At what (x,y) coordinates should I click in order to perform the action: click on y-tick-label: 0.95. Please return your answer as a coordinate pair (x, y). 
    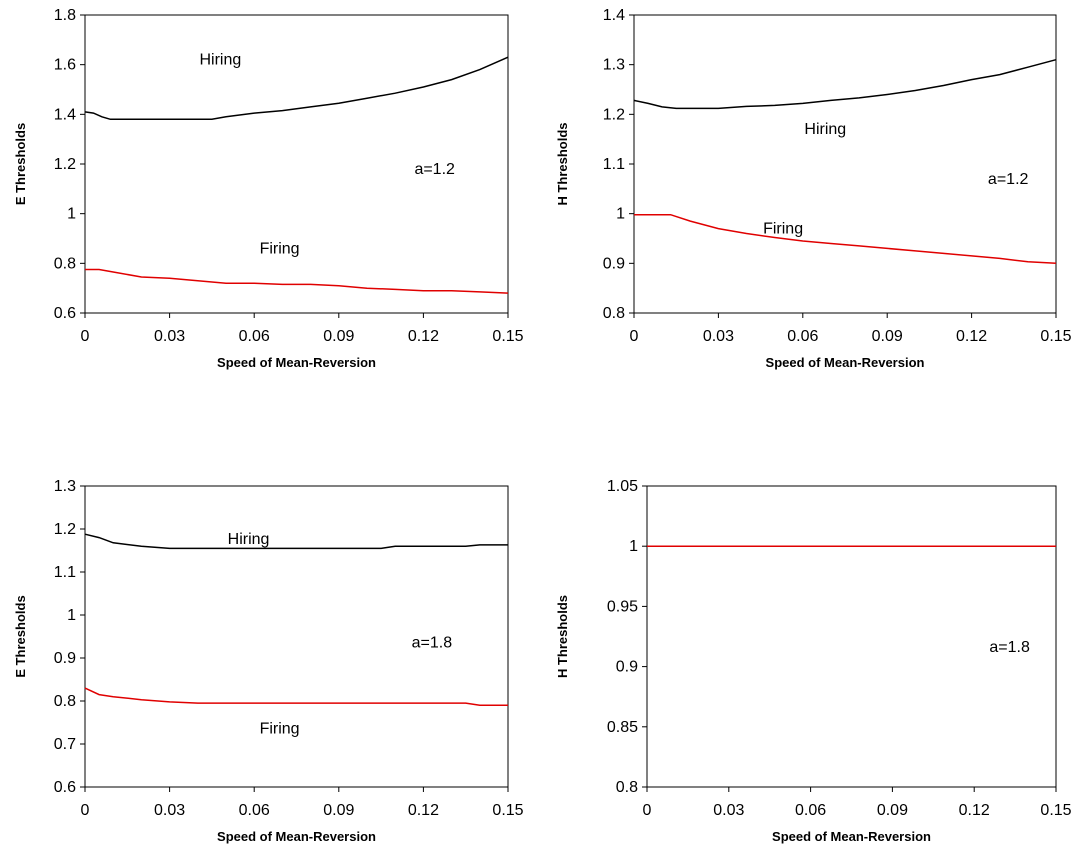
    Looking at the image, I should click on (622, 606).